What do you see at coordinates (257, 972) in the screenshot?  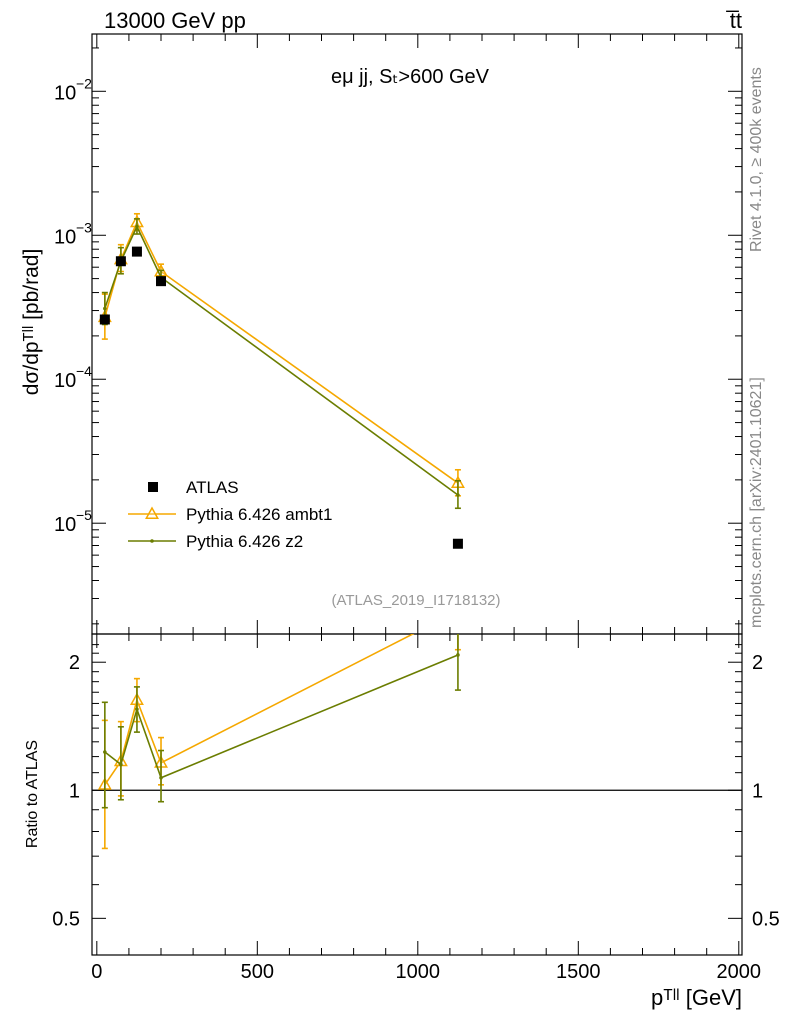 I see `x-tick-label: 500` at bounding box center [257, 972].